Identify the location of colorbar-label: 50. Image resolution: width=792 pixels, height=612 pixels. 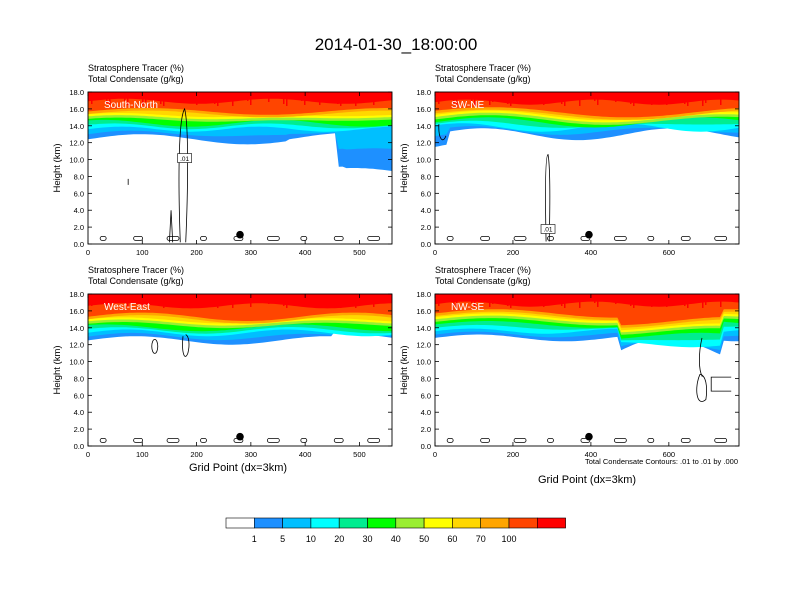
(424, 539).